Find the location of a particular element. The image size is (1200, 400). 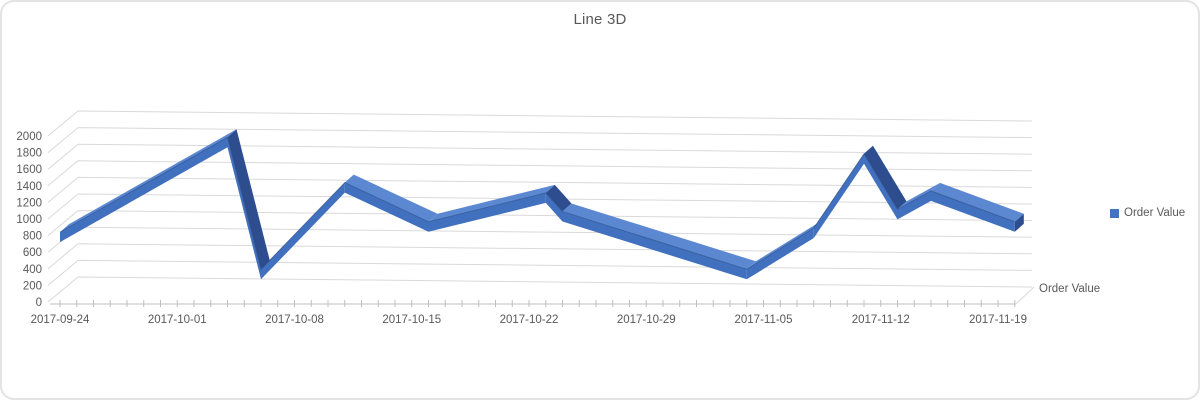

x-tick-label: 2017-11-12 is located at coordinates (881, 320).